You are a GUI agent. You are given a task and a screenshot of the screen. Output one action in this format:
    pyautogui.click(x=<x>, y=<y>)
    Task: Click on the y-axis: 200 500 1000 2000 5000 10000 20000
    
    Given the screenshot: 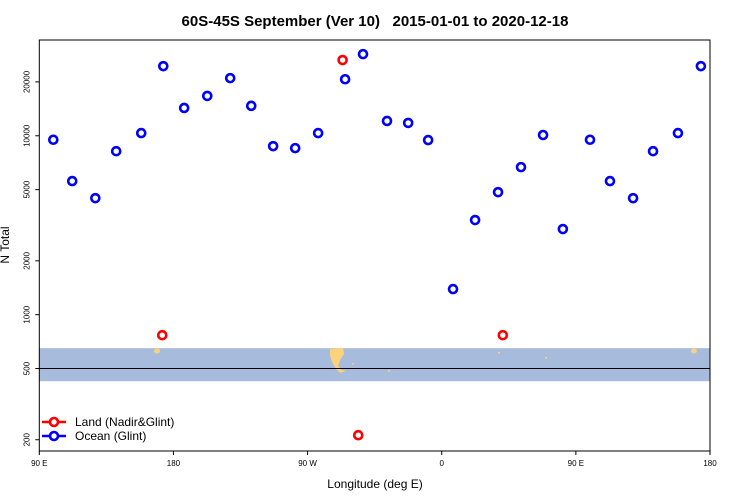 What is the action you would take?
    pyautogui.click(x=31, y=258)
    